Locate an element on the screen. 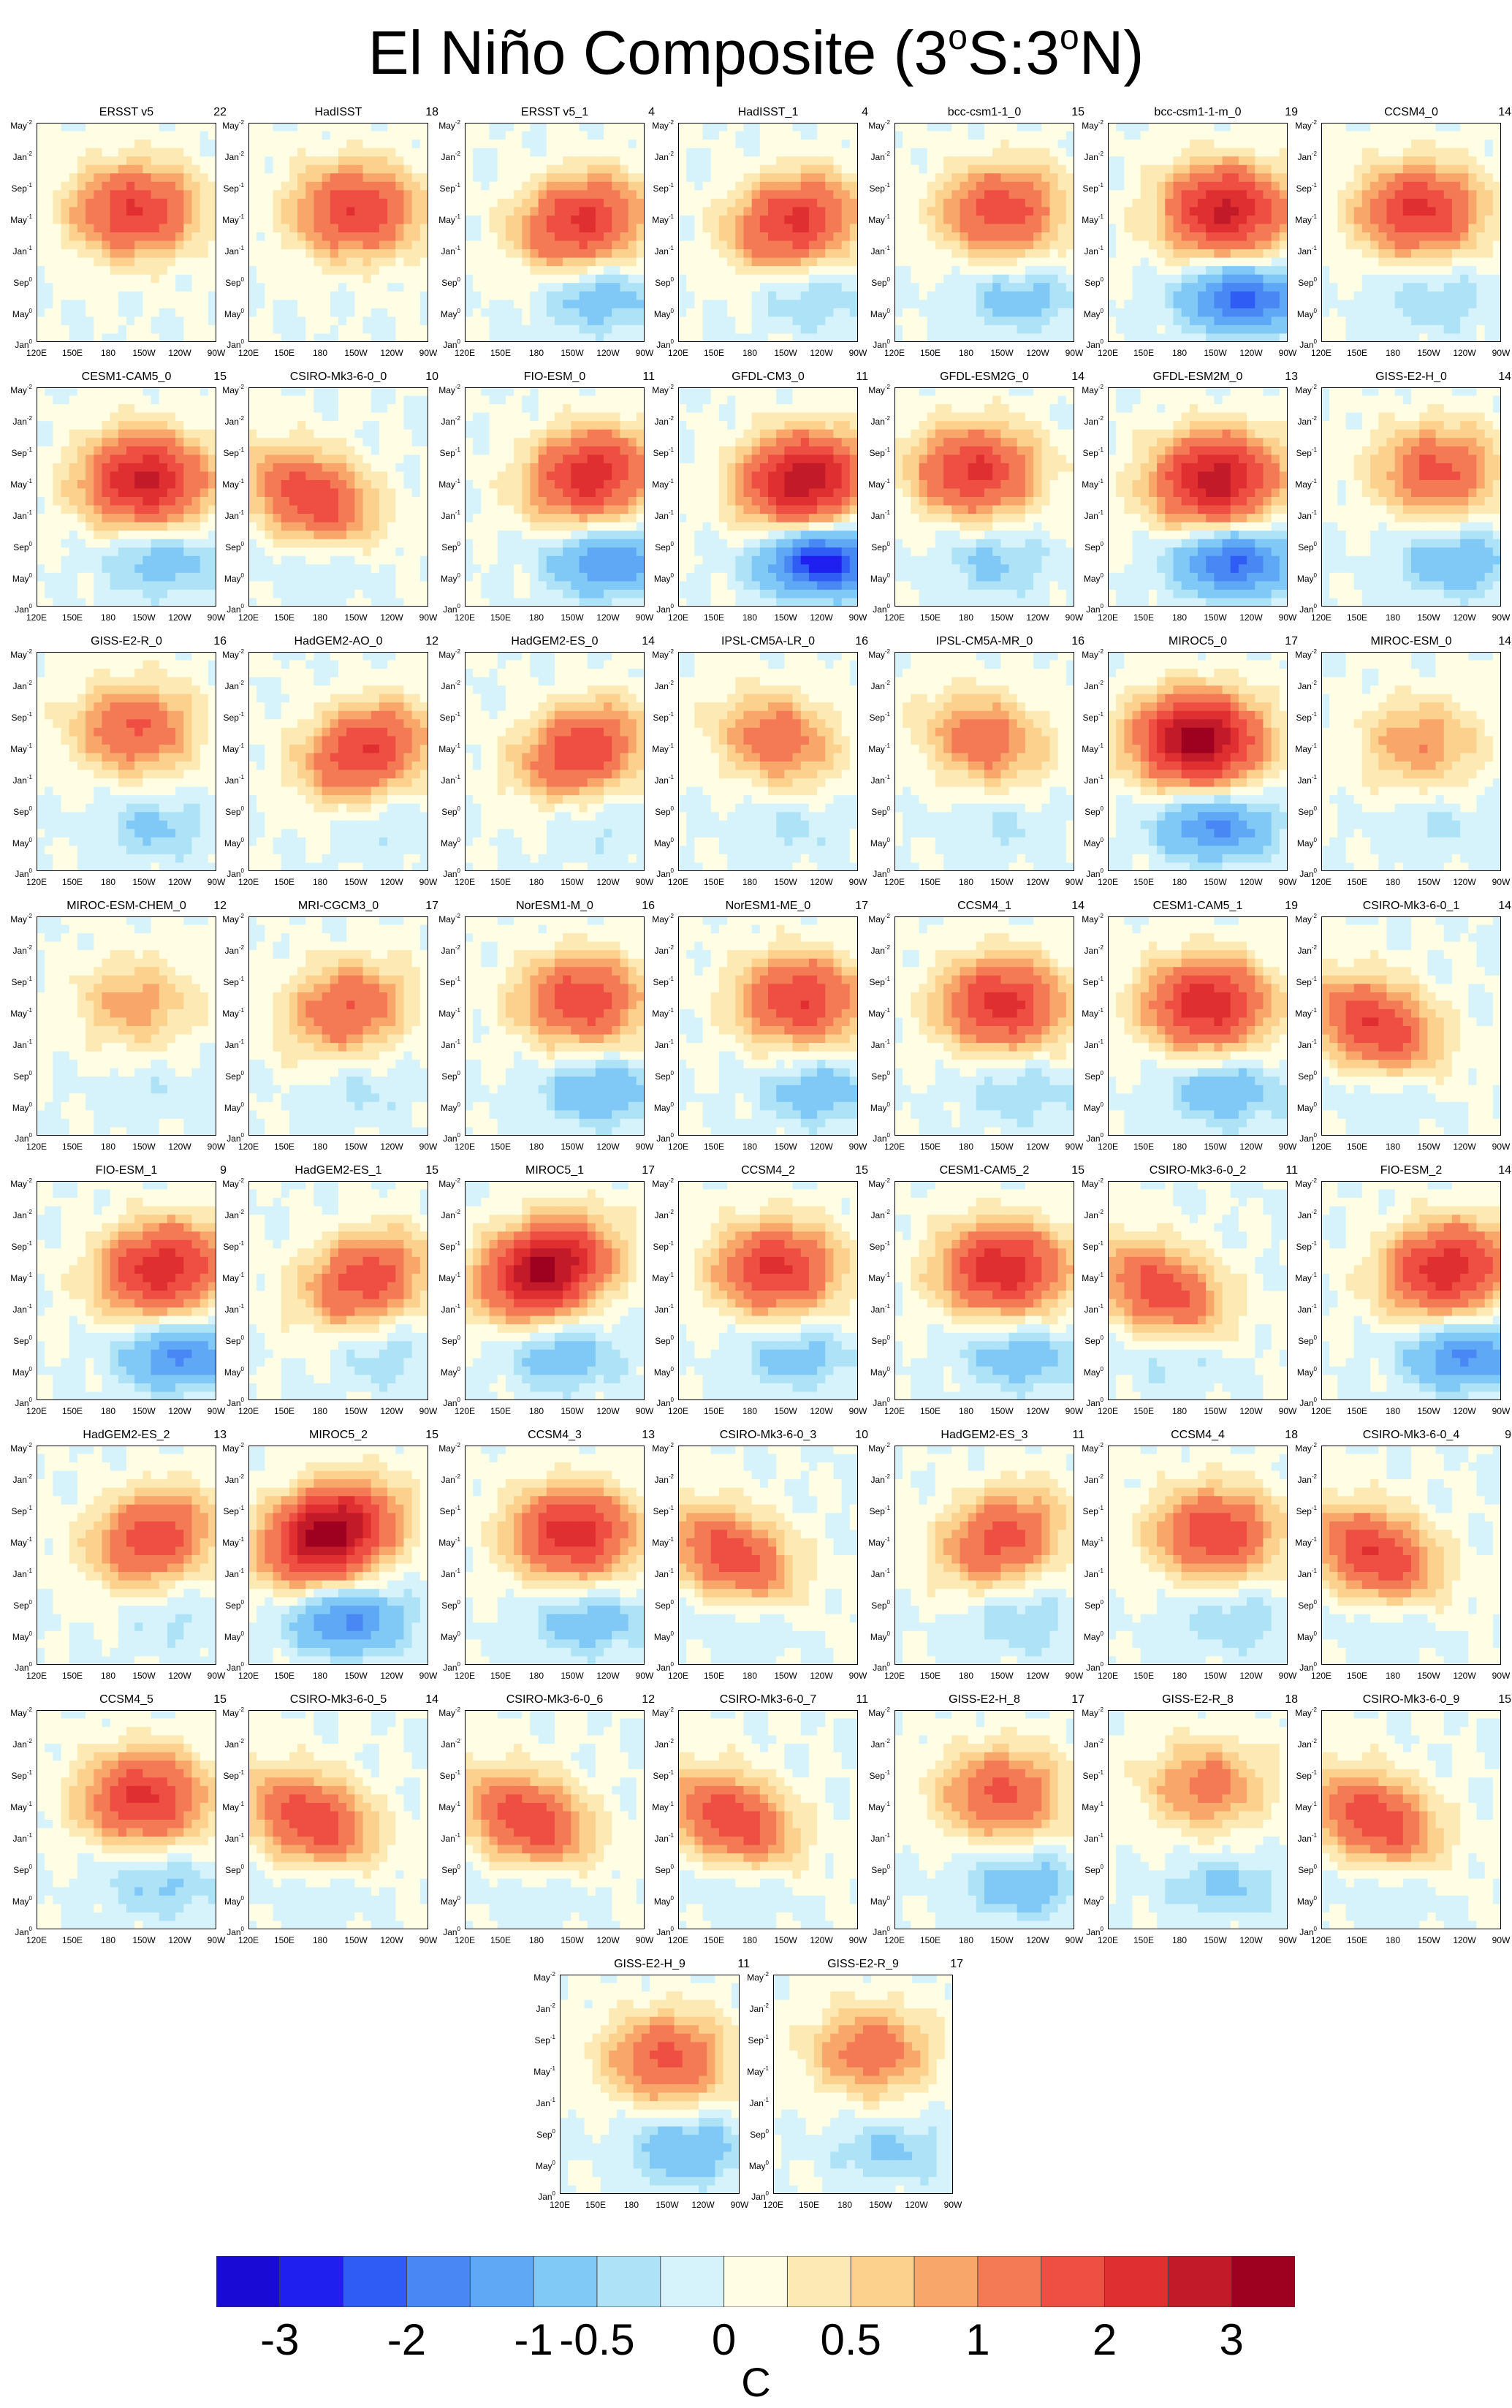 The image size is (1512, 2408). x-tick-label: 150W is located at coordinates (1429, 353).